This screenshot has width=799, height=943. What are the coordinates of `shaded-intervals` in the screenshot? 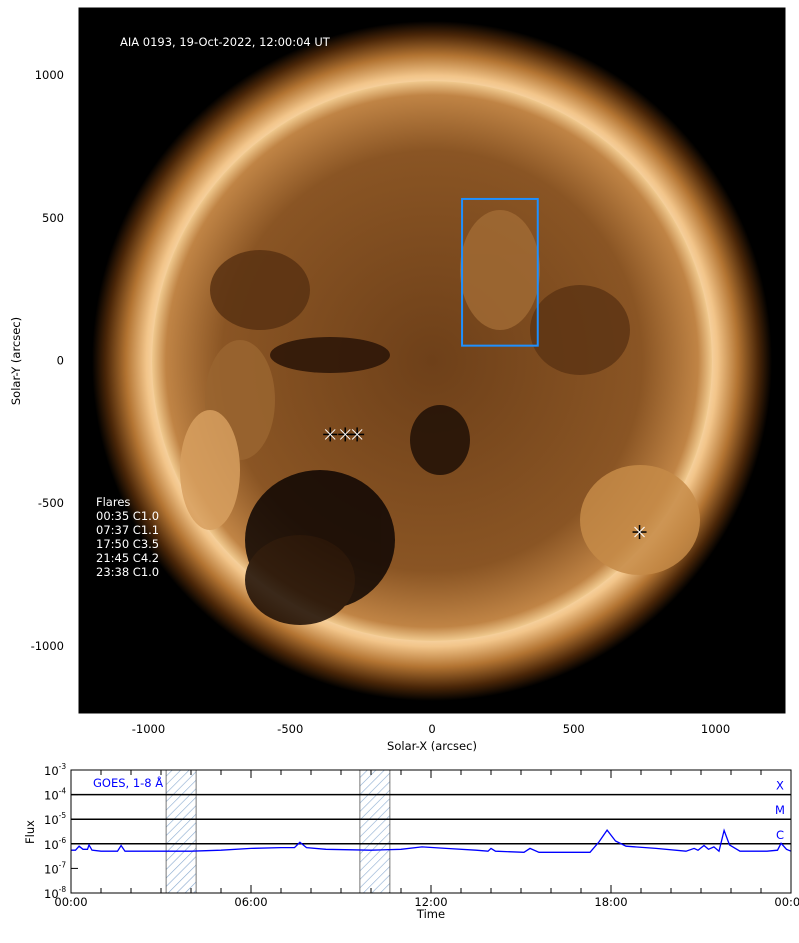 It's located at (278, 831).